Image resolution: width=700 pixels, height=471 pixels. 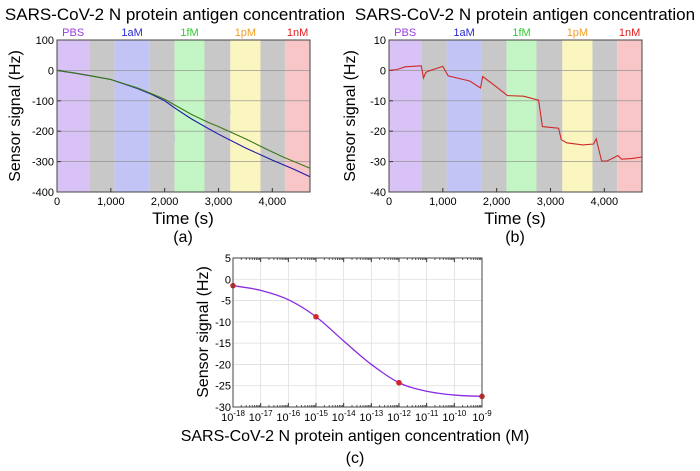 What do you see at coordinates (226, 302) in the screenshot?
I see `y-tick-label: -5` at bounding box center [226, 302].